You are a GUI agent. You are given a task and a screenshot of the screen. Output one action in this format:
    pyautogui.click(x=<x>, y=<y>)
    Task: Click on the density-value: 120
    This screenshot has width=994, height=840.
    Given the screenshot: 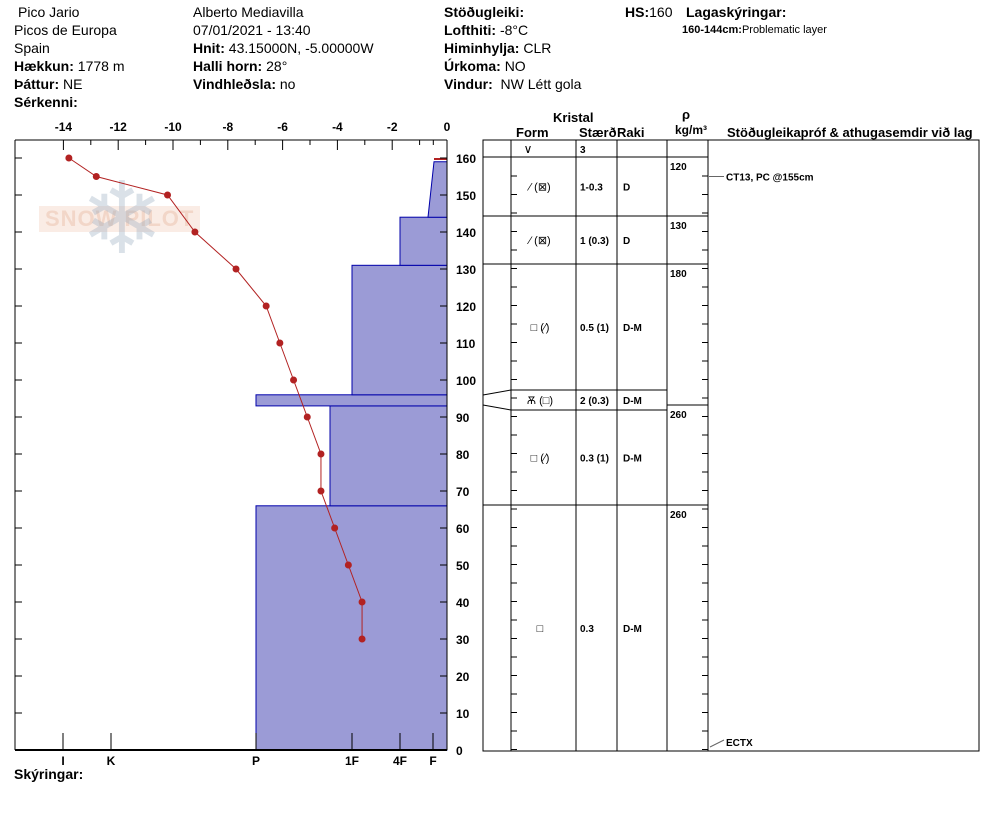 What is the action you would take?
    pyautogui.click(x=678, y=167)
    